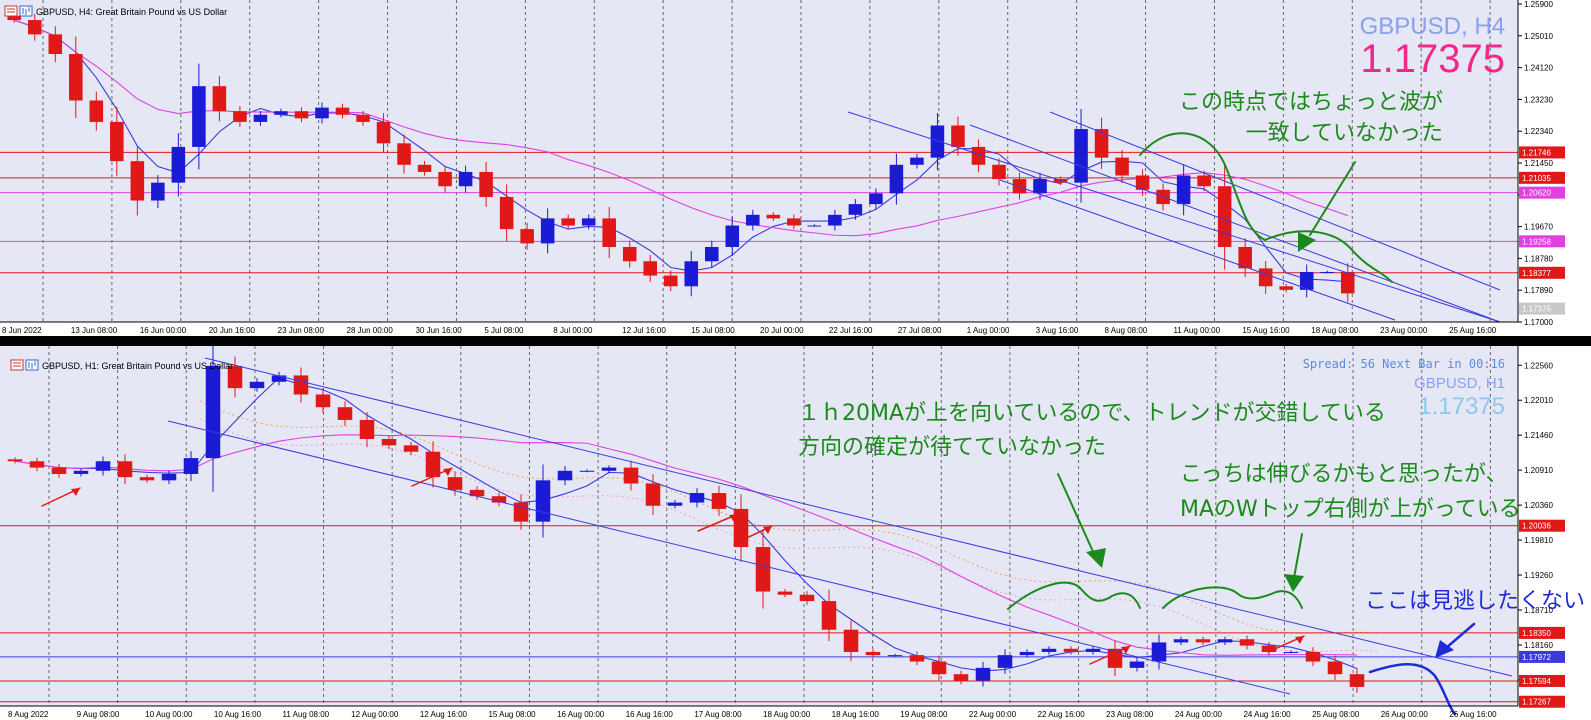 The height and width of the screenshot is (720, 1591). What do you see at coordinates (1197, 250) in the screenshot?
I see `channel-lower-line` at bounding box center [1197, 250].